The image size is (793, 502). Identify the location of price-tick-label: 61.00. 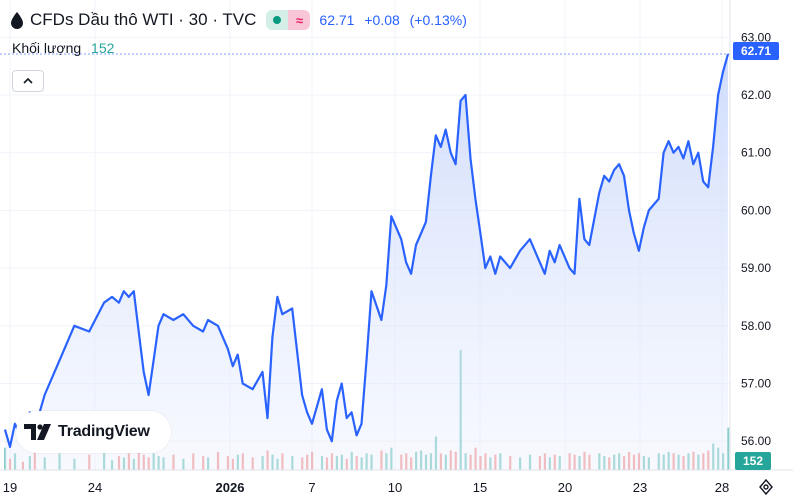
(756, 153).